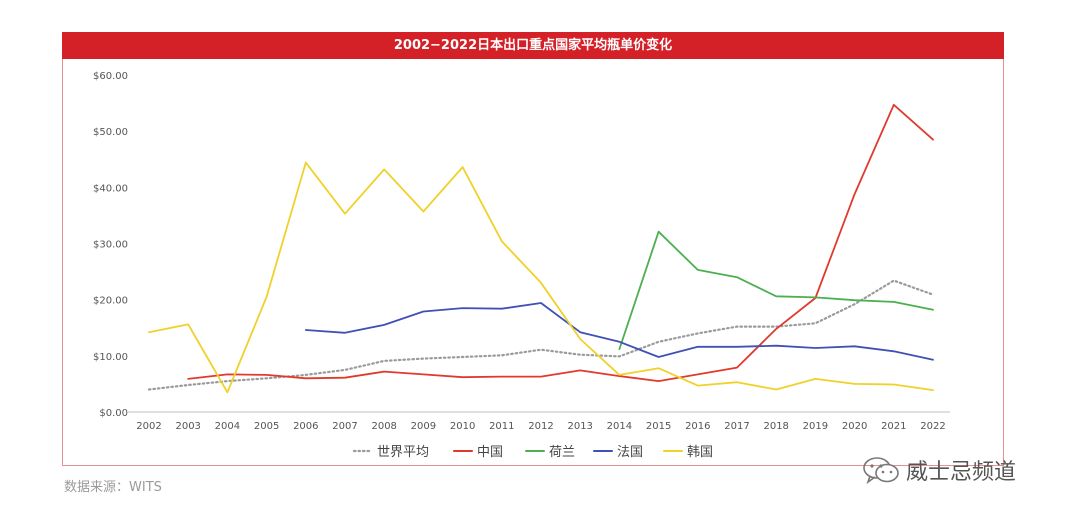  I want to click on x-tick-label: 2016, so click(697, 426).